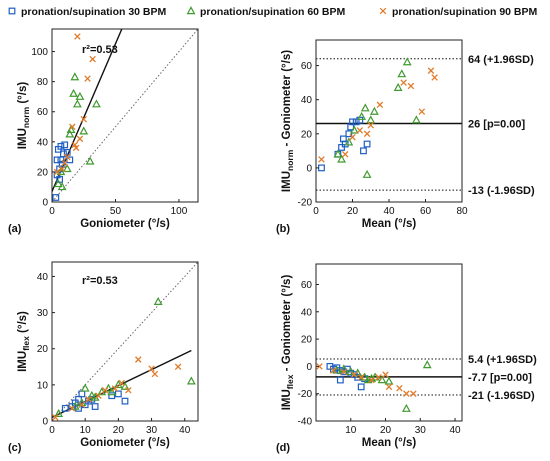 This screenshot has width=550, height=461. What do you see at coordinates (24, 116) in the screenshot?
I see `y-axis-label: IMUnorm (°/s)` at bounding box center [24, 116].